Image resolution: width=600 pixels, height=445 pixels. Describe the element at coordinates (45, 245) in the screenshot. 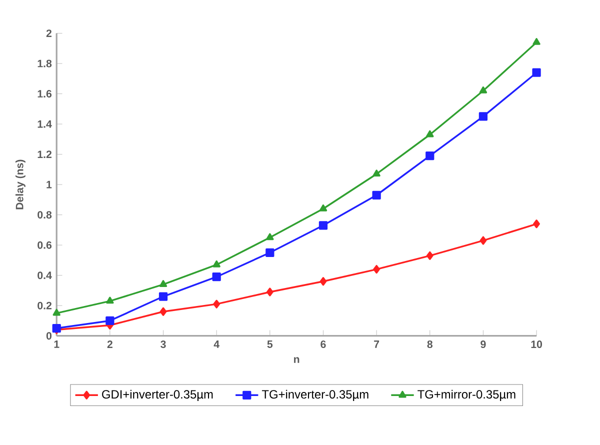

I see `y-tick-label: 0.6` at that location.